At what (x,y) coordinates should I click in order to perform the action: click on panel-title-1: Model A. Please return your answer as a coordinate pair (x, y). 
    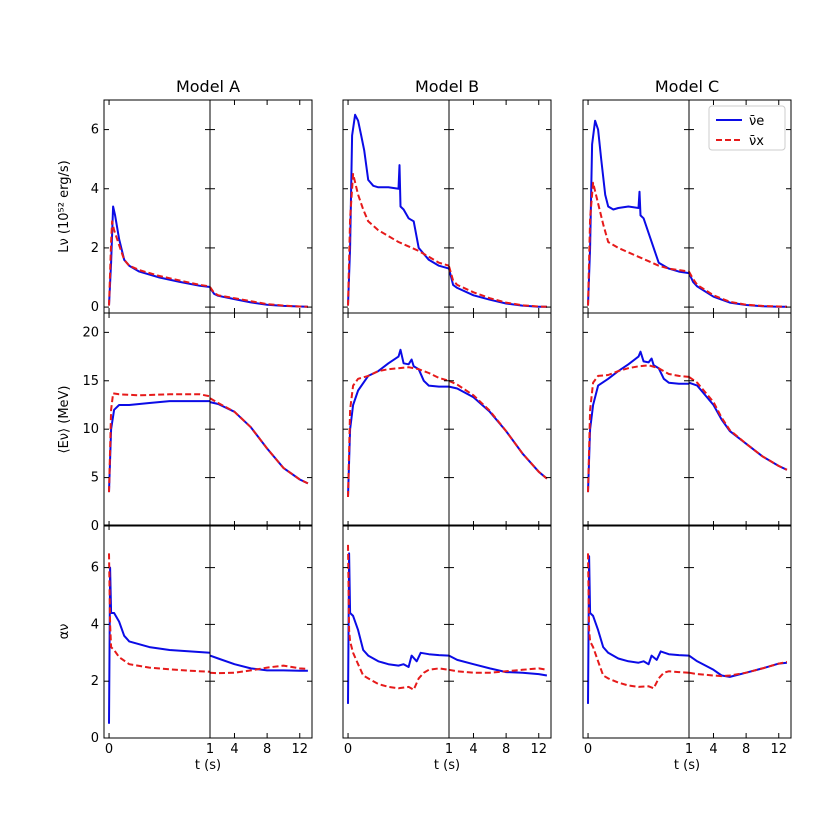
    Looking at the image, I should click on (208, 86).